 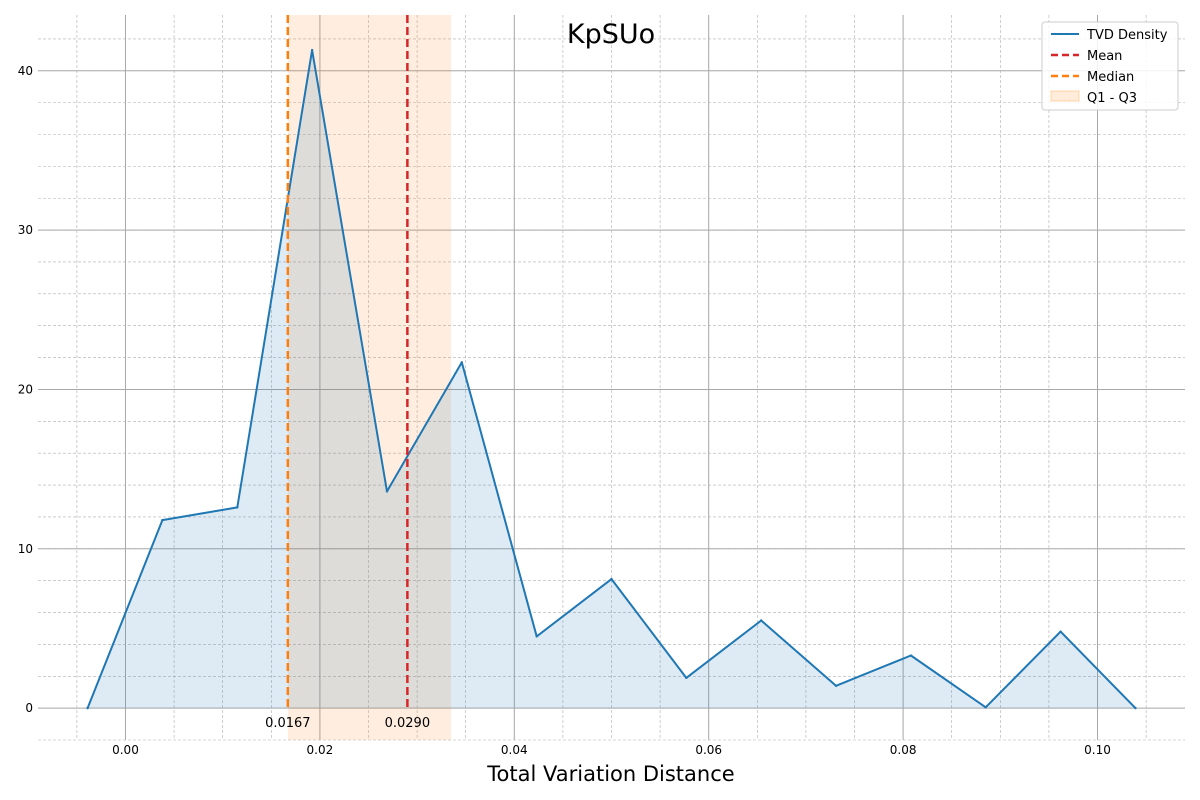 I want to click on x-tick-label: 0.04, so click(x=514, y=750).